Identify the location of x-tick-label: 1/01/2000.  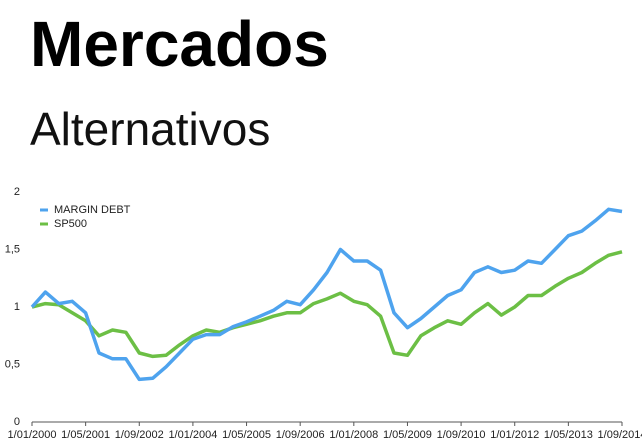
(32, 435).